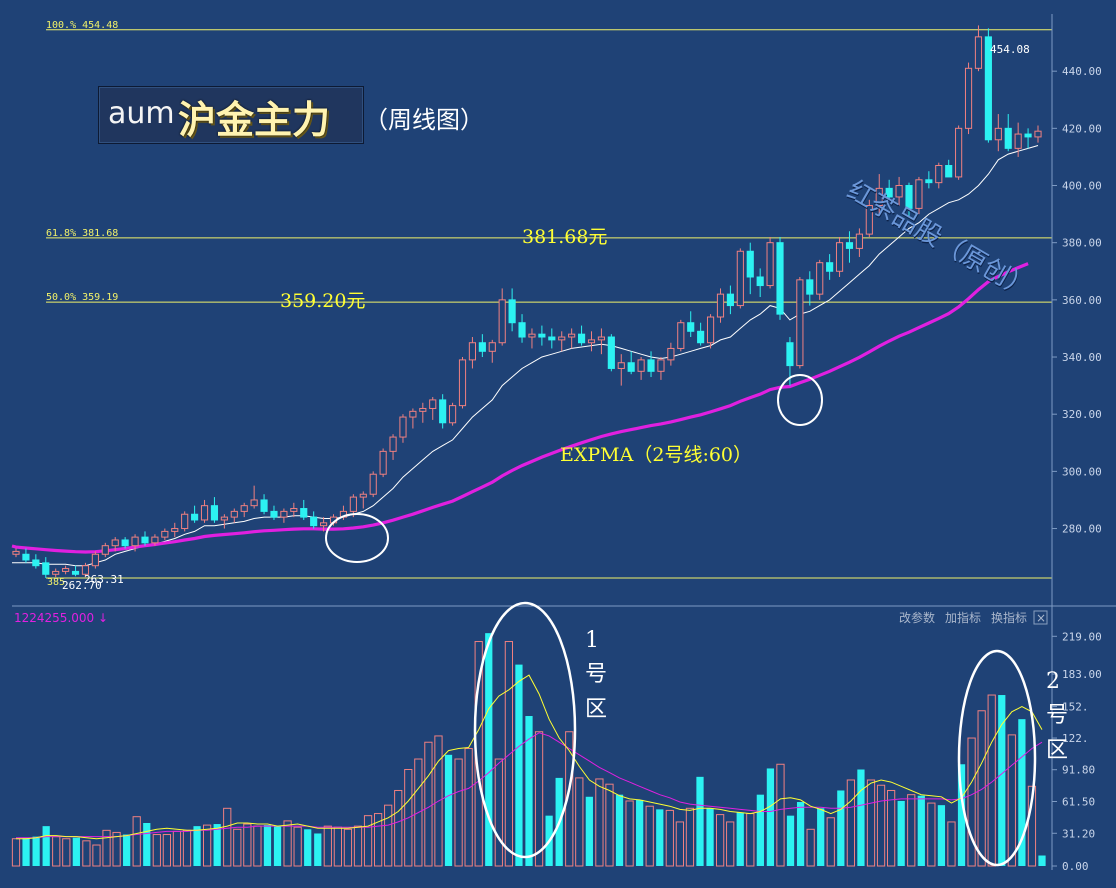 The image size is (1116, 888). Describe the element at coordinates (1082, 71) in the screenshot. I see `price-tick-label: 440.00` at that location.